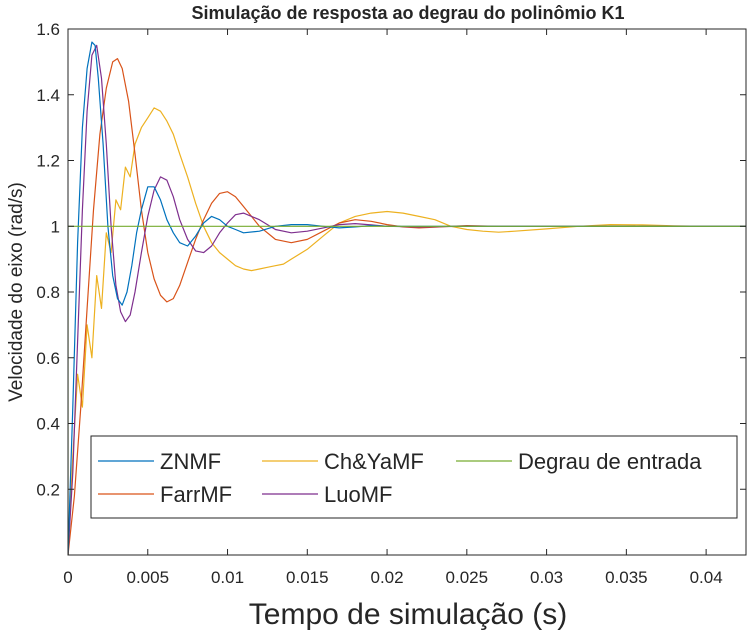 The image size is (750, 638). I want to click on legend-label: LuoMF, so click(358, 494).